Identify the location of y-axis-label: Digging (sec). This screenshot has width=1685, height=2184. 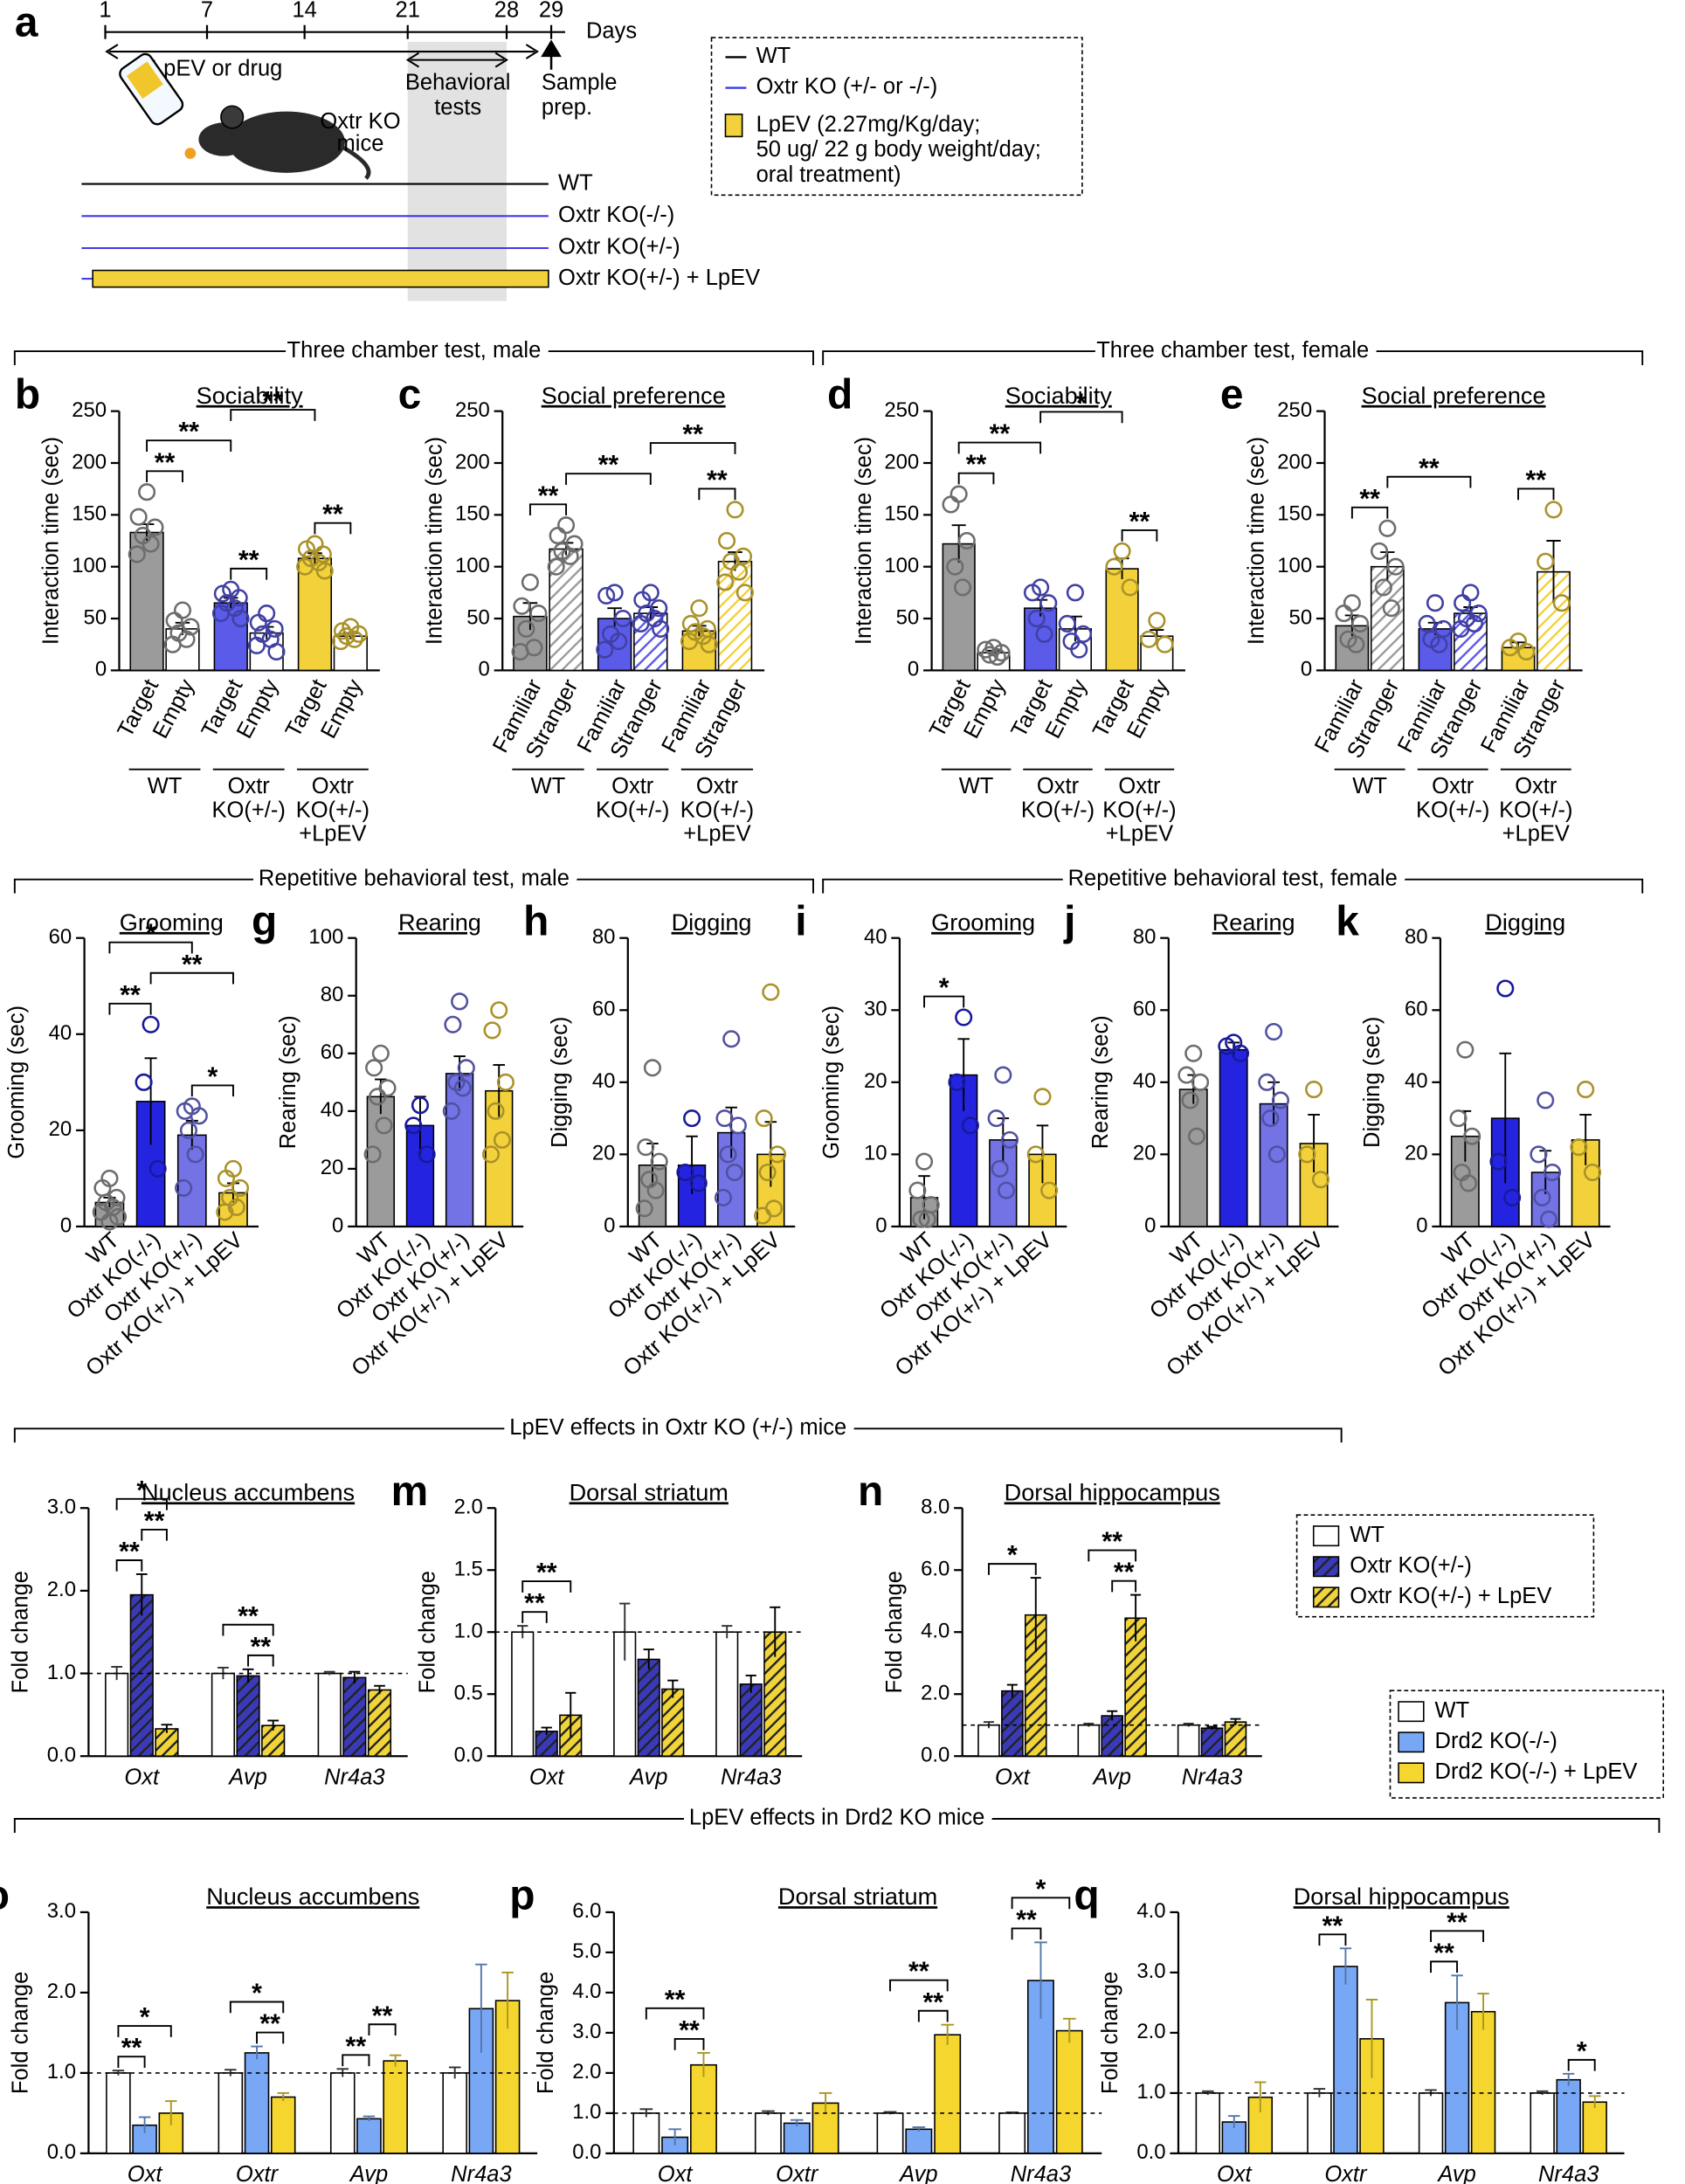
(1372, 1082).